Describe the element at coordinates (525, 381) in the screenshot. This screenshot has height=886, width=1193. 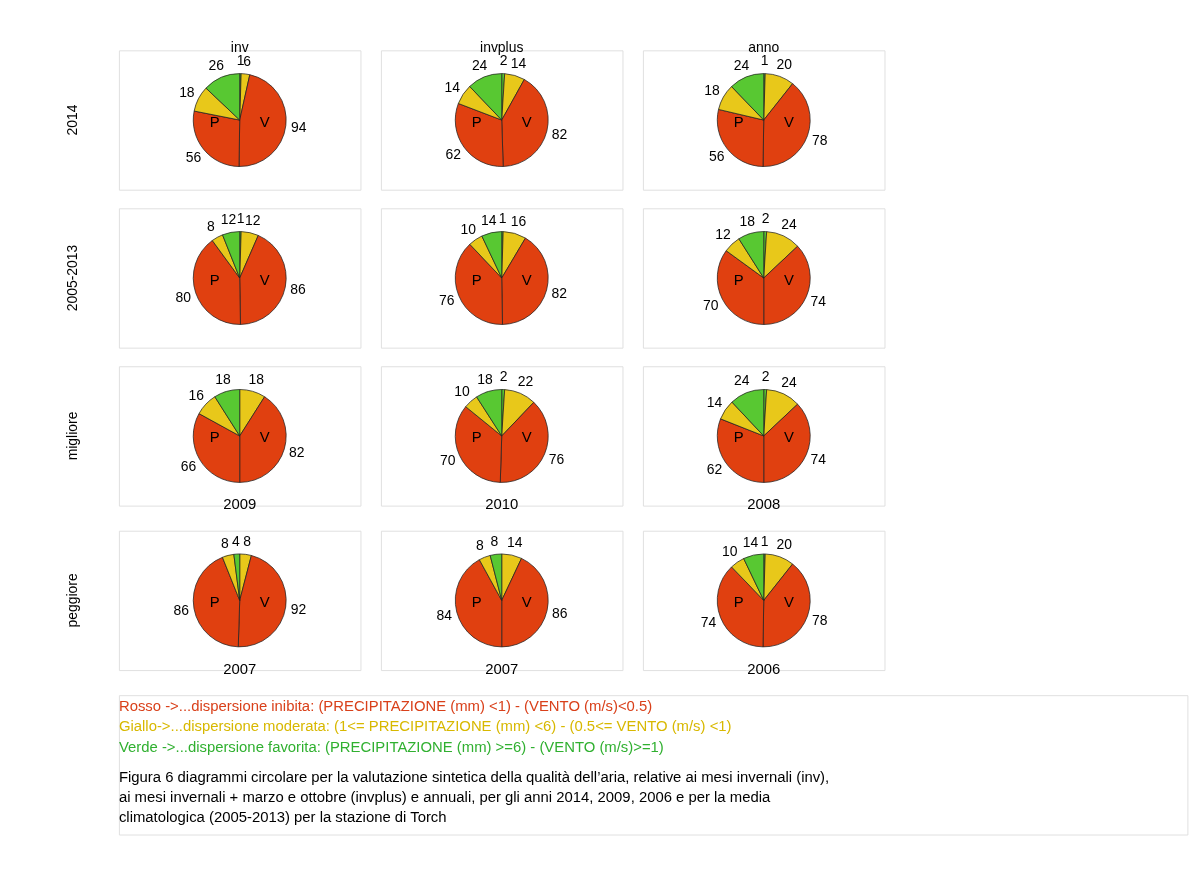
I see `data-label: 22` at that location.